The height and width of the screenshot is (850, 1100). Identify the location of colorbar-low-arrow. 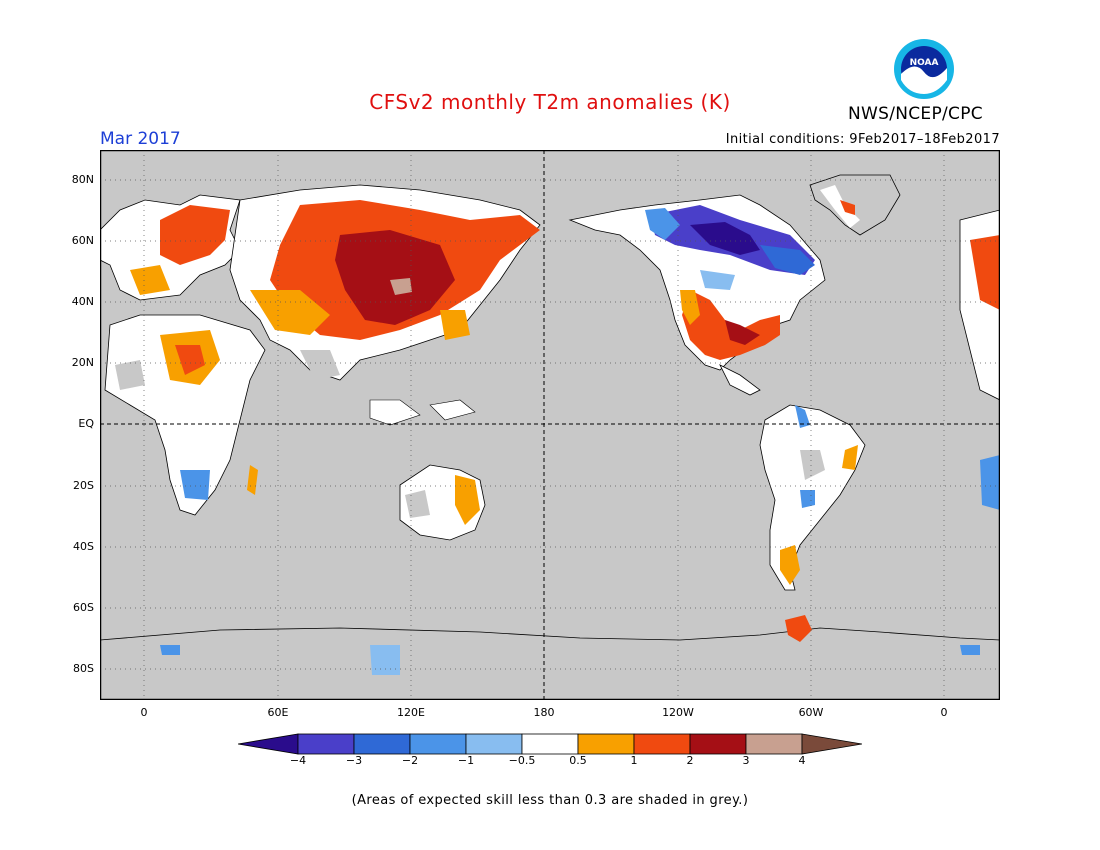
(268, 744).